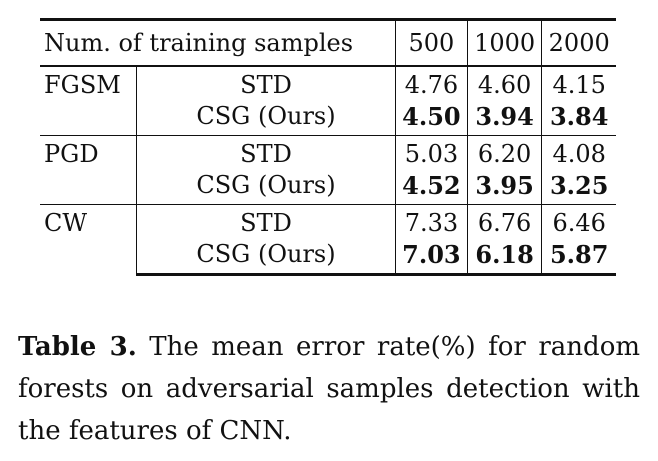 Image resolution: width=658 pixels, height=461 pixels. Describe the element at coordinates (578, 257) in the screenshot. I see `value-cell-best: 5.87` at that location.